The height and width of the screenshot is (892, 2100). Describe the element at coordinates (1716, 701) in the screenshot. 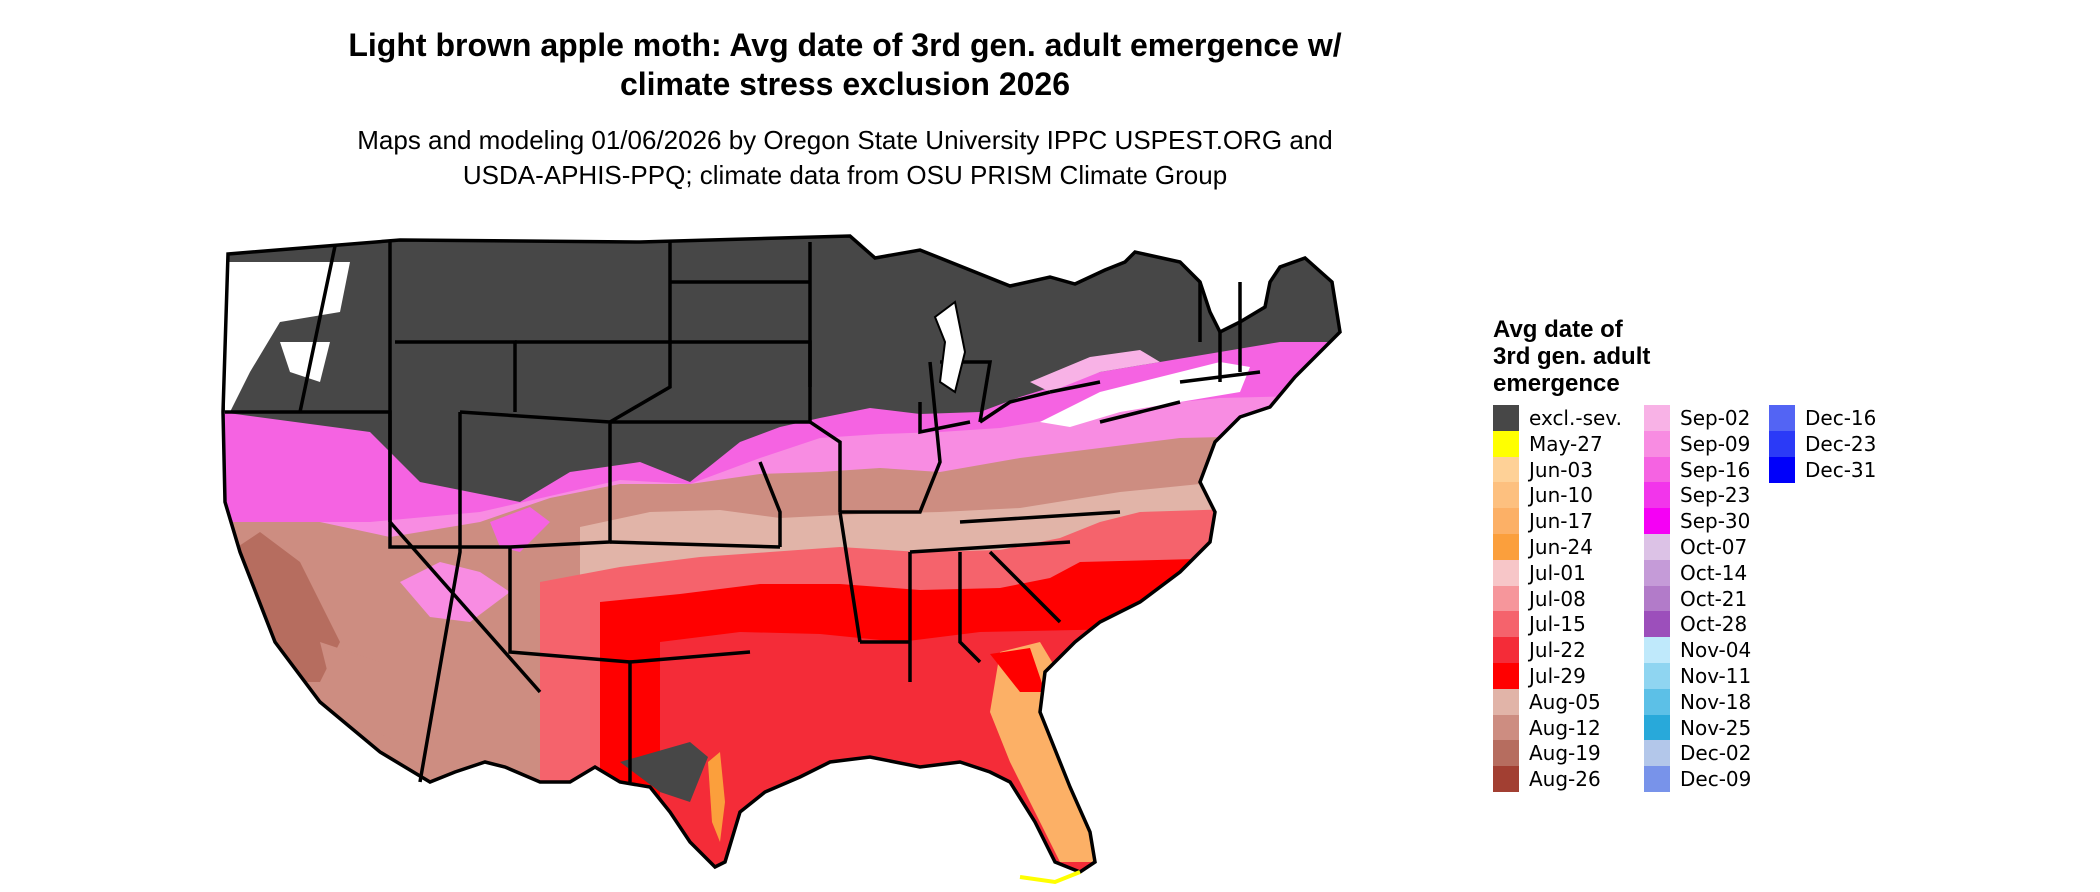

I see `legend-label: Nov-18` at that location.